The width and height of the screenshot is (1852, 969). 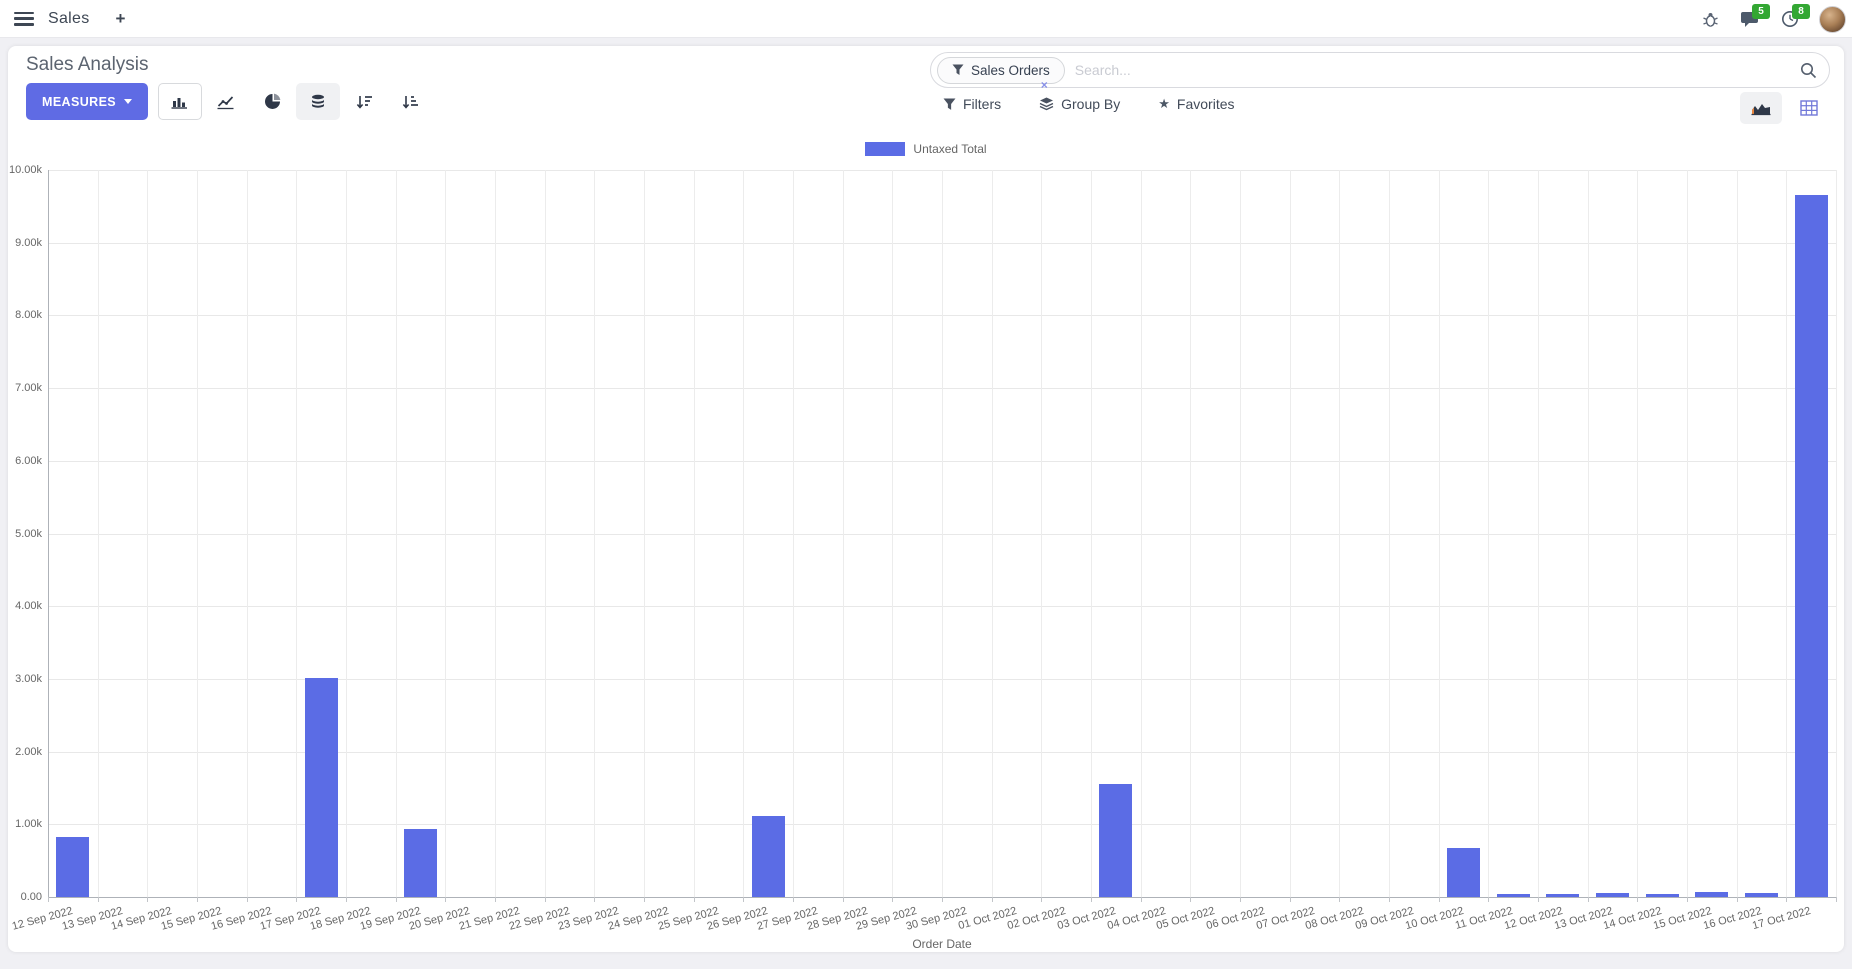 What do you see at coordinates (31, 897) in the screenshot?
I see `y-tick-label: 0.00` at bounding box center [31, 897].